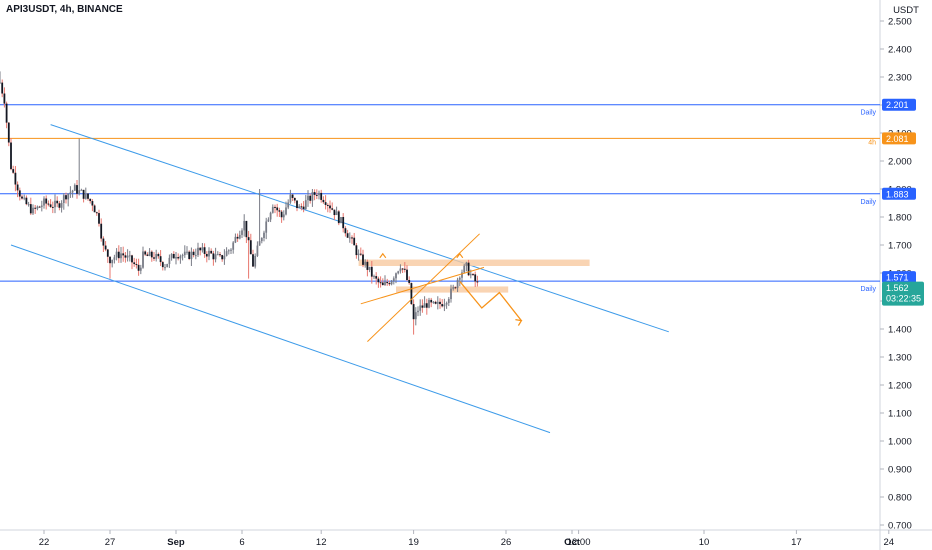 The image size is (932, 550). What do you see at coordinates (900, 22) in the screenshot?
I see `y-tick-label: 2.500` at bounding box center [900, 22].